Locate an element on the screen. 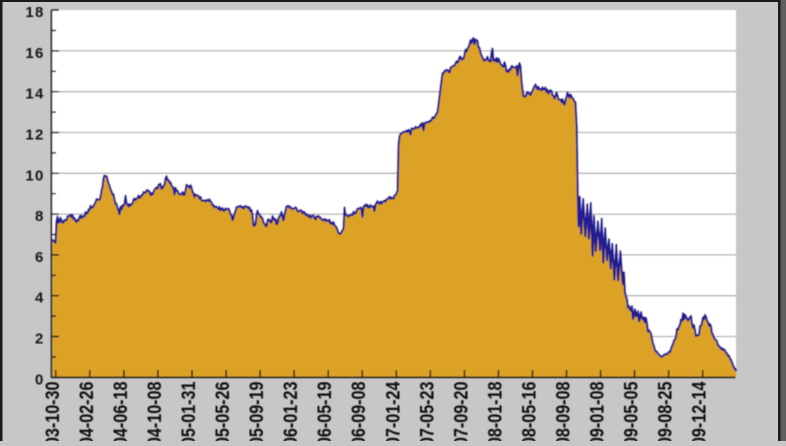 The height and width of the screenshot is (446, 786). svg-text: 6 is located at coordinates (40, 257).